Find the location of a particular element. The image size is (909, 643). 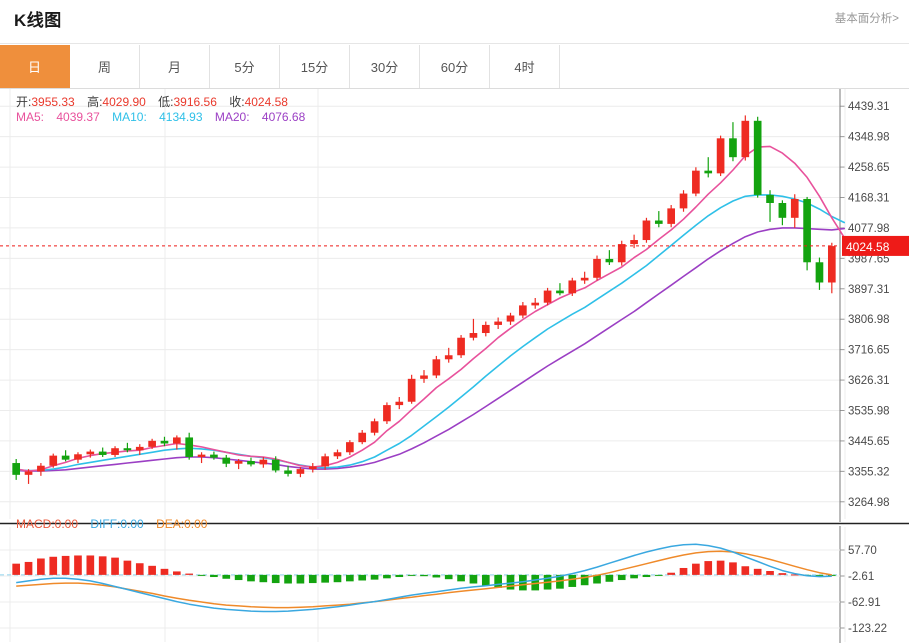

current-price-badge is located at coordinates (875, 245).